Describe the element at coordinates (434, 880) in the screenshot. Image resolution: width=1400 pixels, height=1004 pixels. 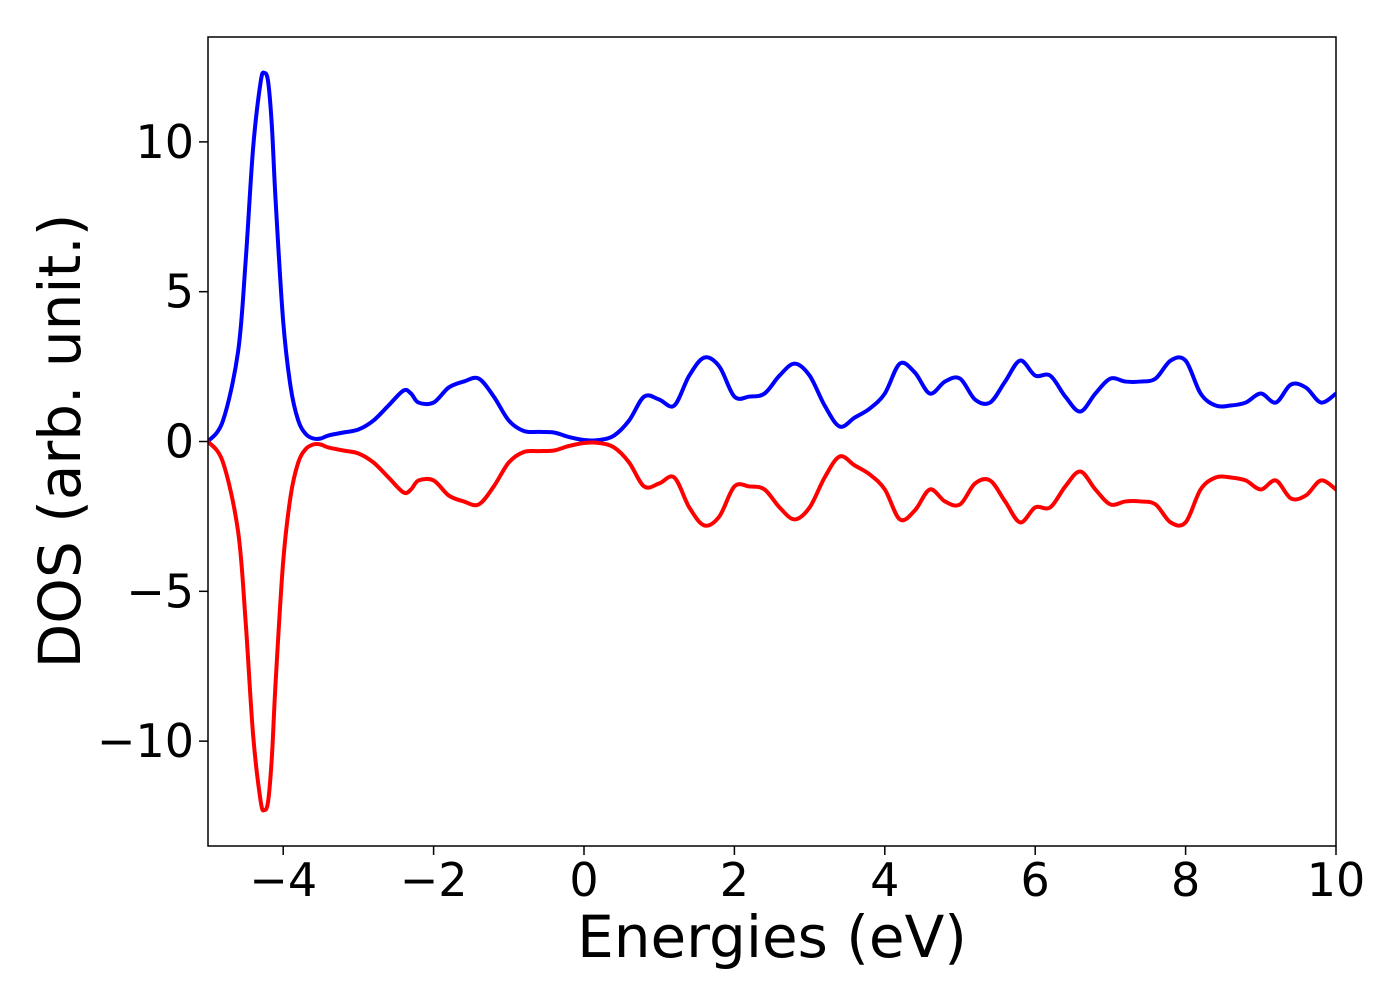
I see `x-tick-label: −2` at that location.